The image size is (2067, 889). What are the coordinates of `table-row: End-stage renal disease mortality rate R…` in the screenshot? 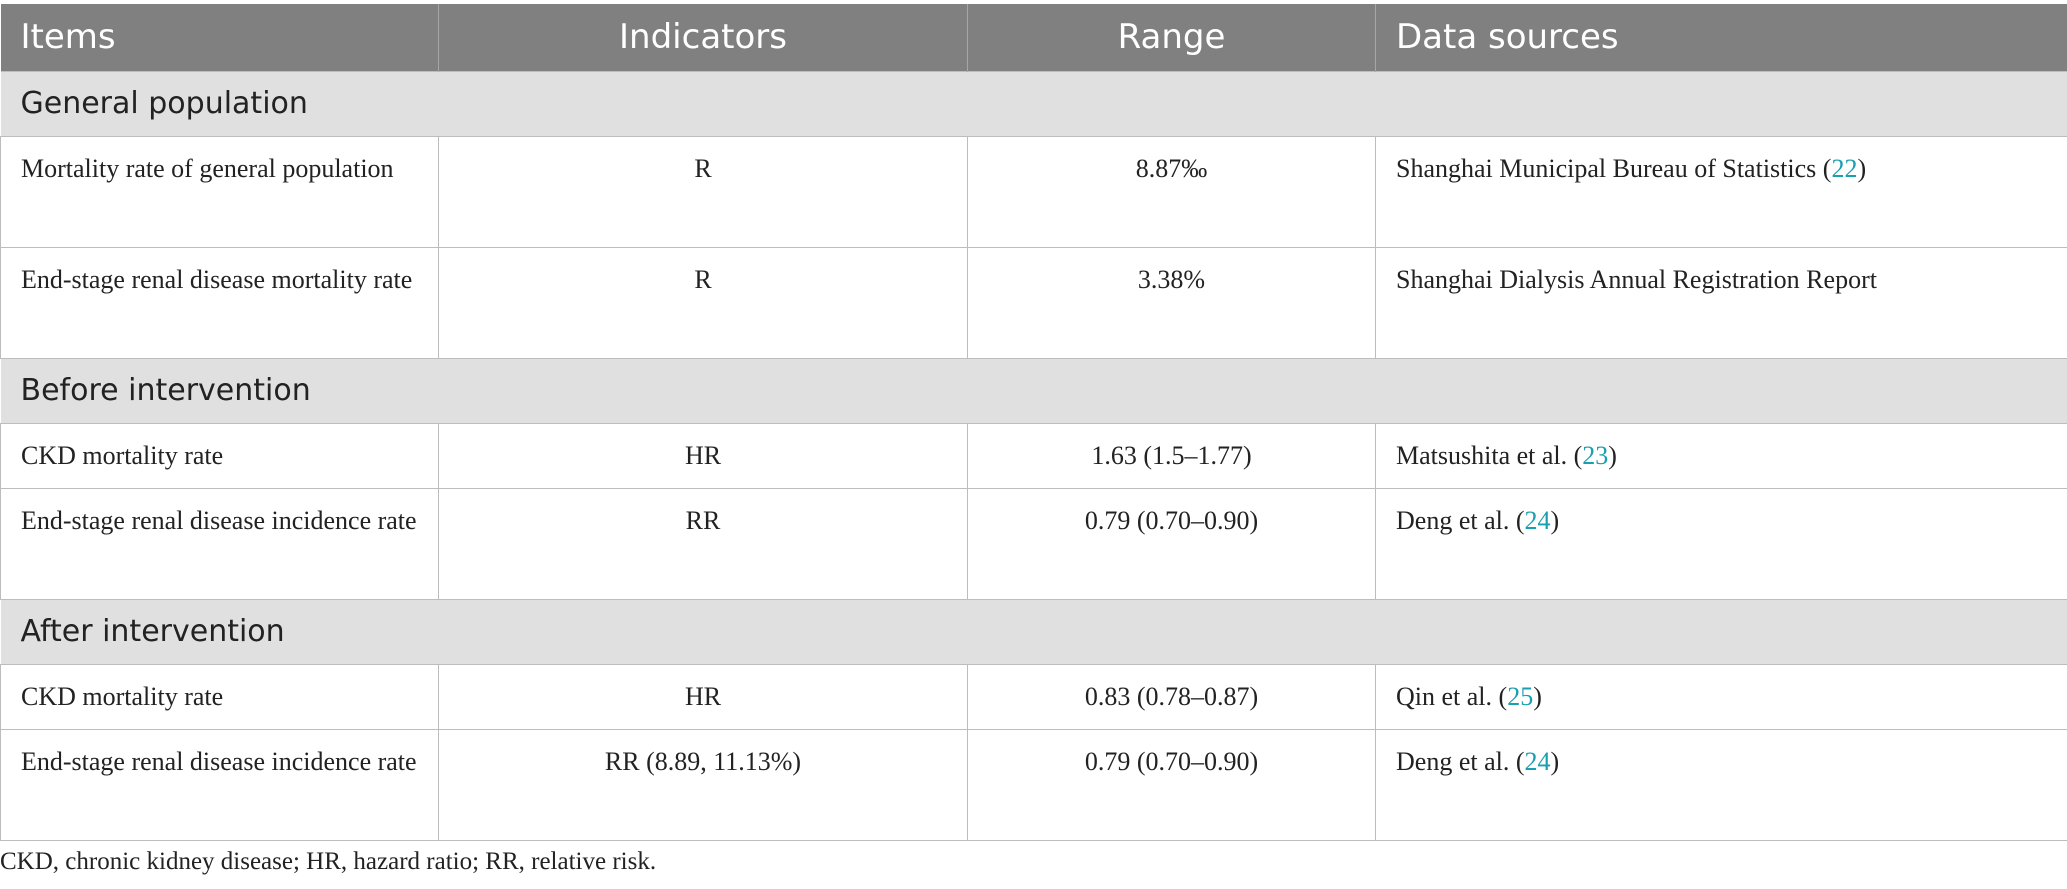 It's located at (1033, 302).